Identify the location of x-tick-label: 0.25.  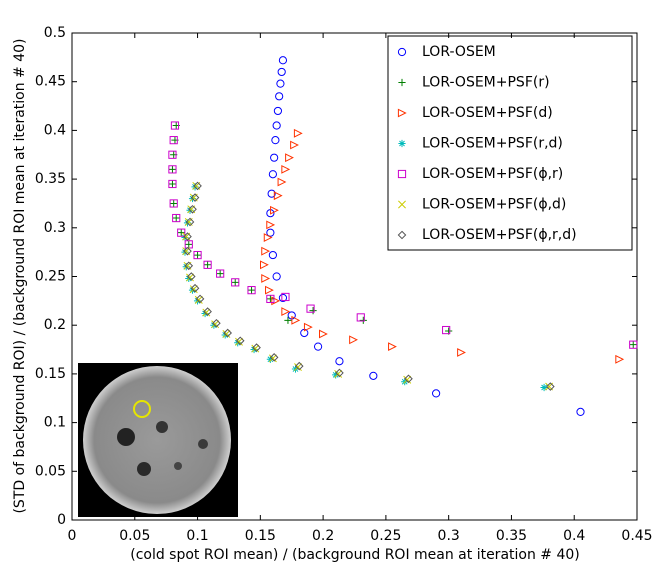
(385, 536).